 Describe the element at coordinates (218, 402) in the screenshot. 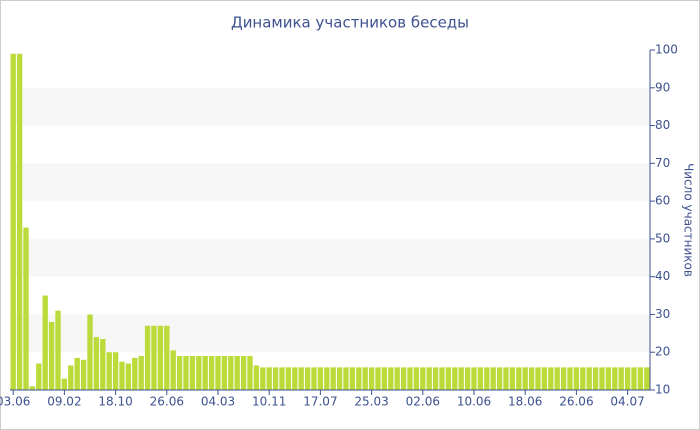

I see `x-tick-label: 04.03` at that location.